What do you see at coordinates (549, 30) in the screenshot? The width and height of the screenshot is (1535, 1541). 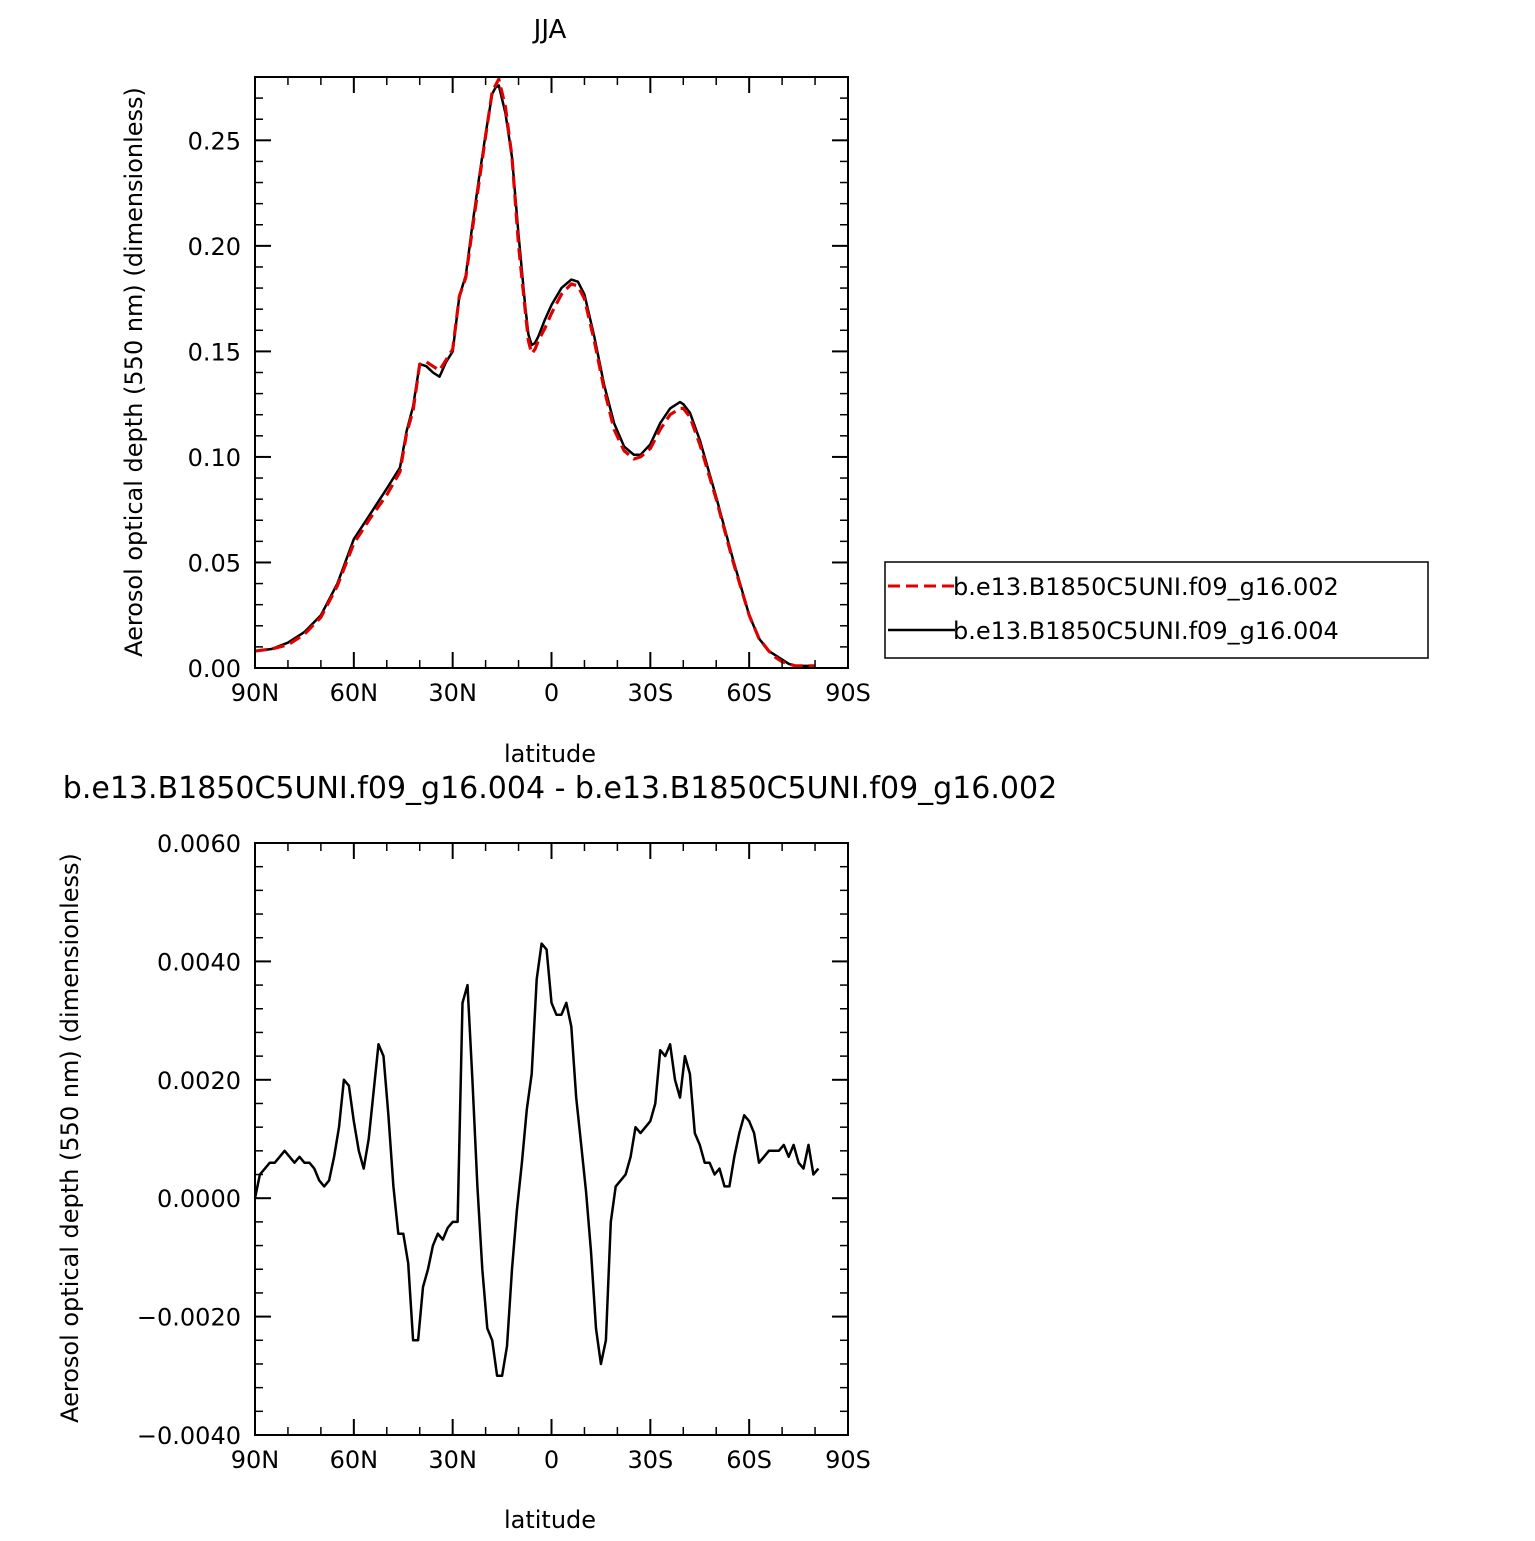 I see `top-chart-title: JJA` at bounding box center [549, 30].